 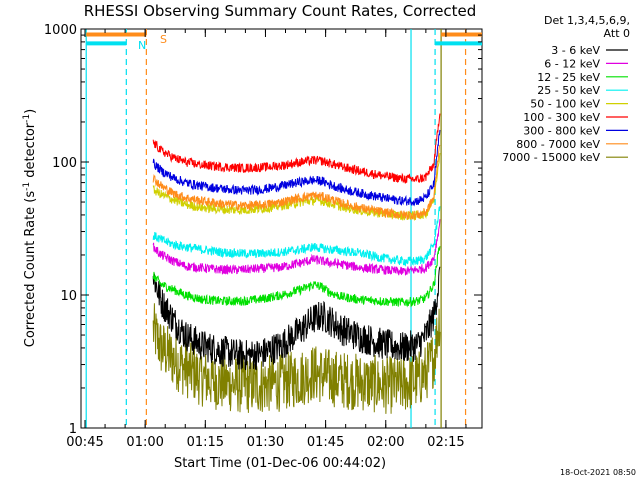 What do you see at coordinates (163, 39) in the screenshot?
I see `marker-label-s: S` at bounding box center [163, 39].